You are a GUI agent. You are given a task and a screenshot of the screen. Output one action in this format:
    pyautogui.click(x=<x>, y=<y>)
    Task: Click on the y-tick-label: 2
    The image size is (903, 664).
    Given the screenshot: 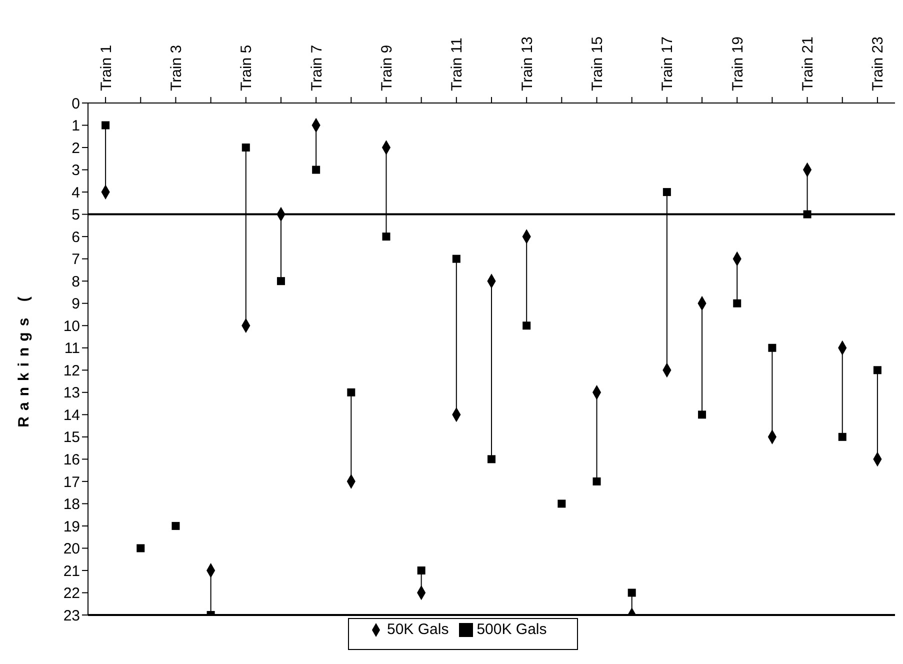 What is the action you would take?
    pyautogui.click(x=76, y=148)
    